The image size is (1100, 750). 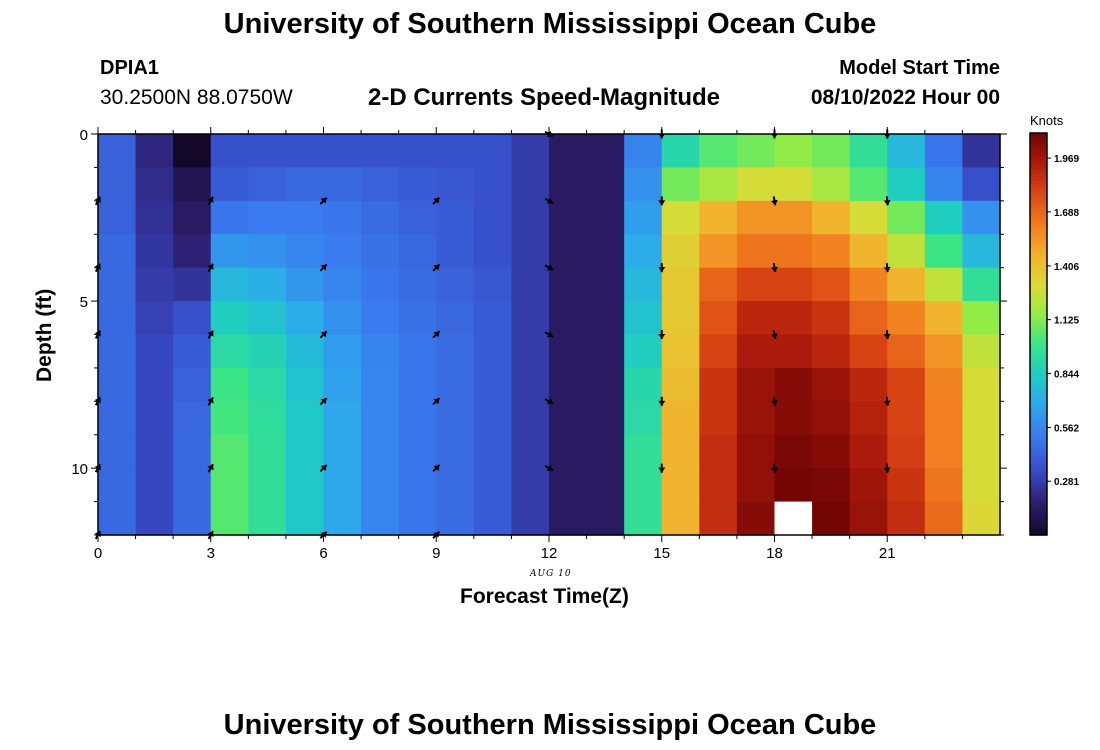 I want to click on y-axis-label: Depth (ft), so click(x=44, y=335).